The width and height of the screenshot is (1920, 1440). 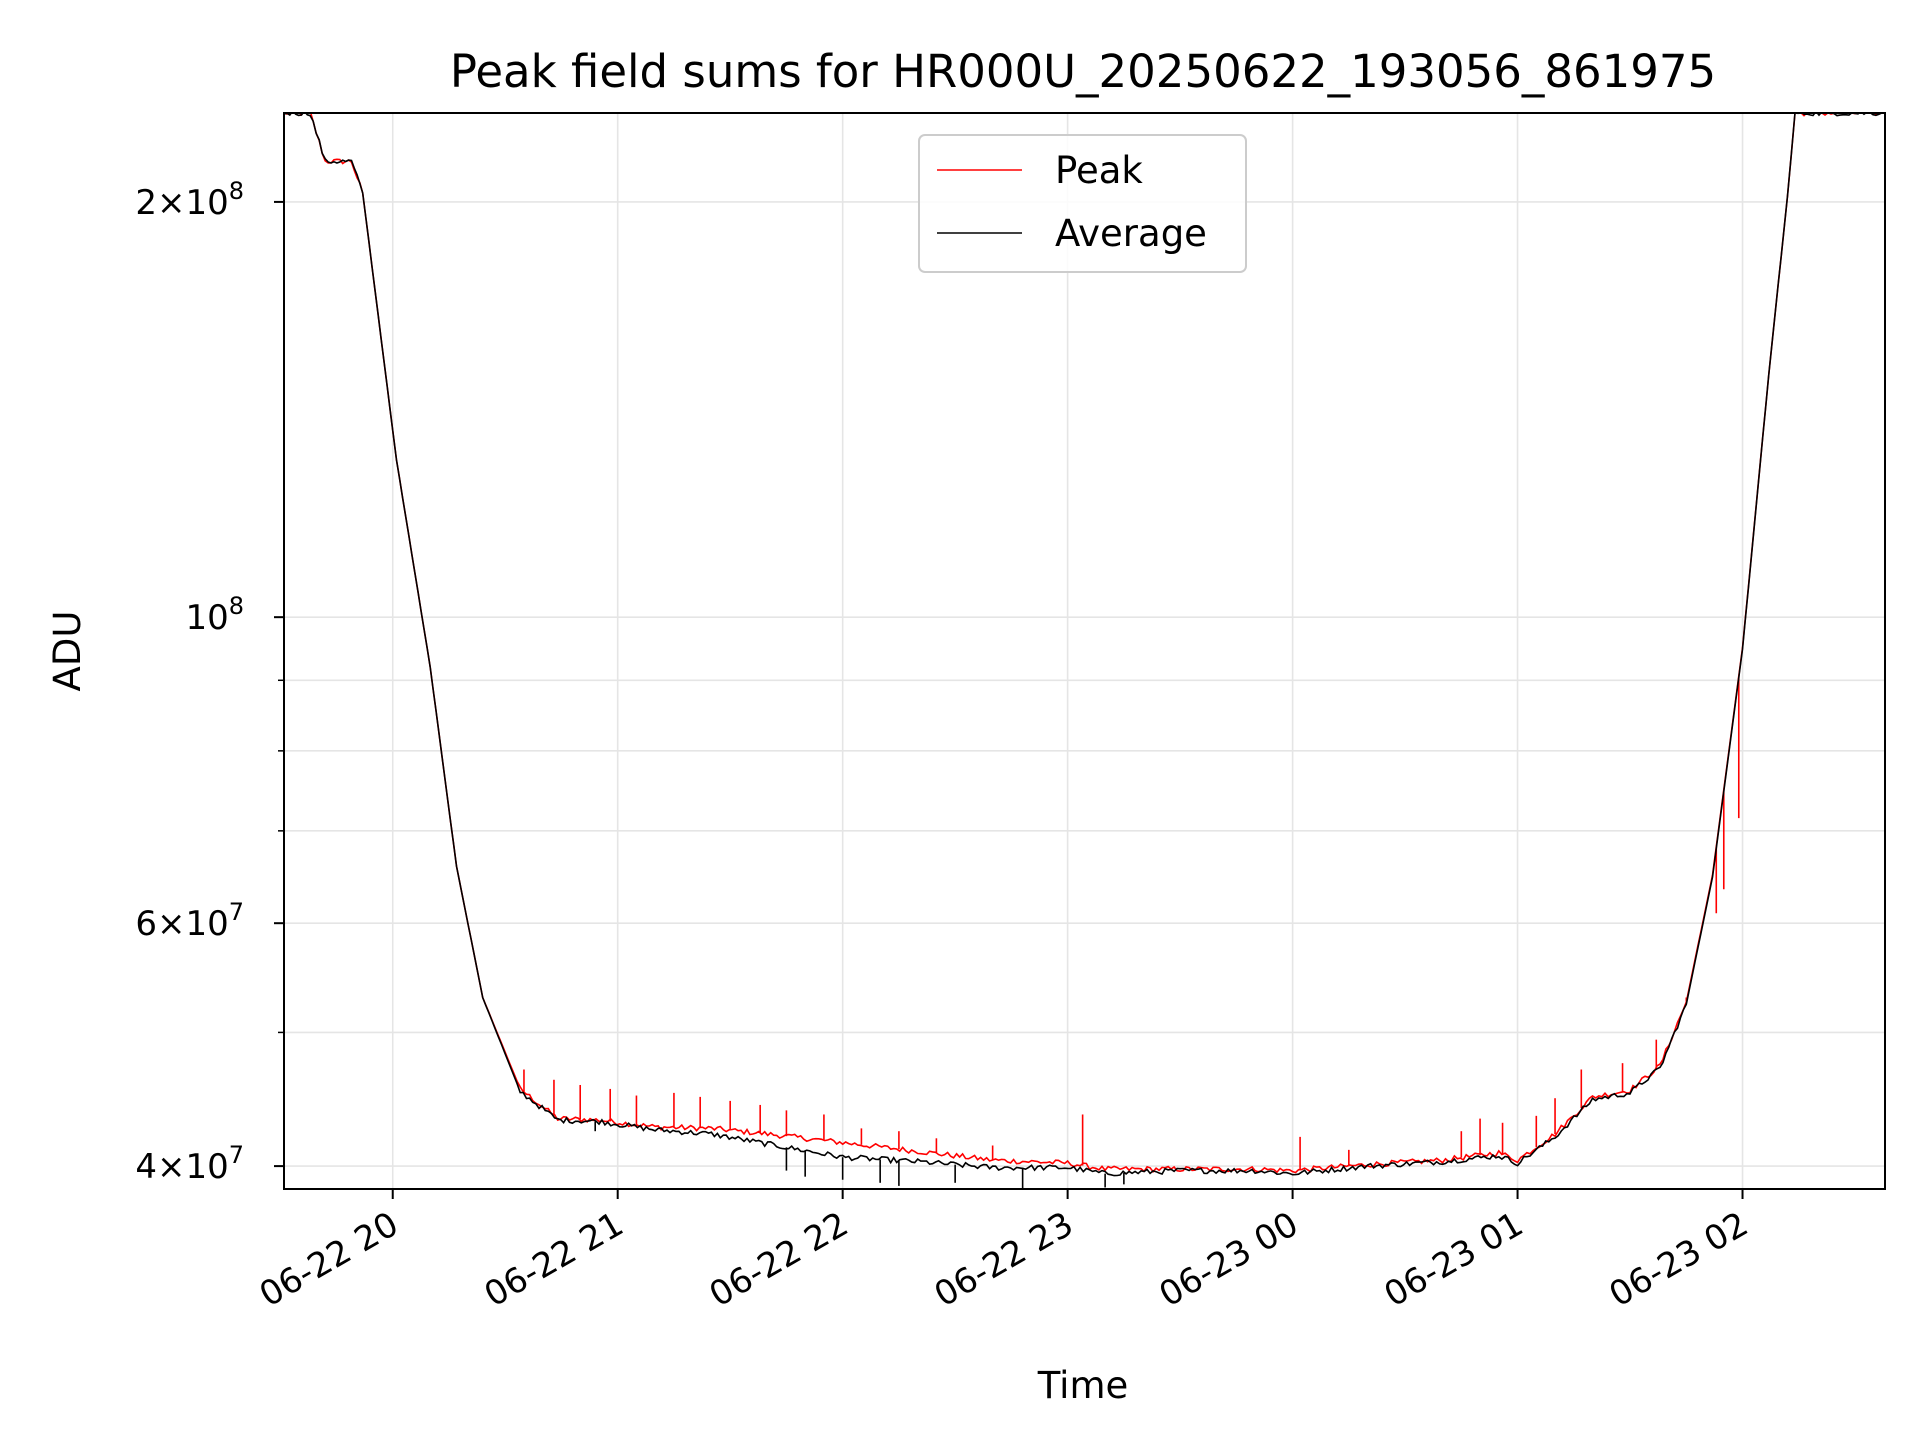 What do you see at coordinates (1082, 203) in the screenshot?
I see `legend: Peak Average` at bounding box center [1082, 203].